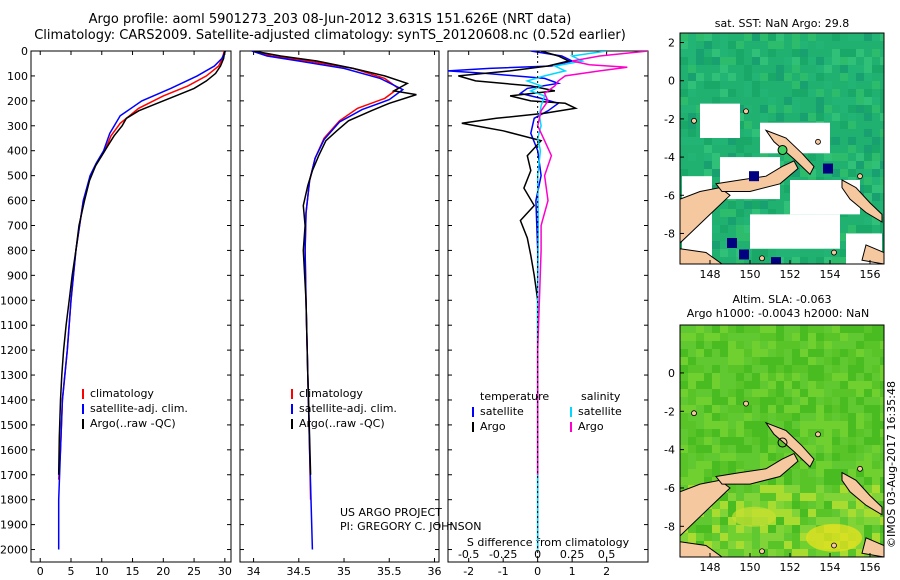 Image resolution: width=900 pixels, height=580 pixels. What do you see at coordinates (14, 525) in the screenshot?
I see `y-tick-label: 1900` at bounding box center [14, 525].